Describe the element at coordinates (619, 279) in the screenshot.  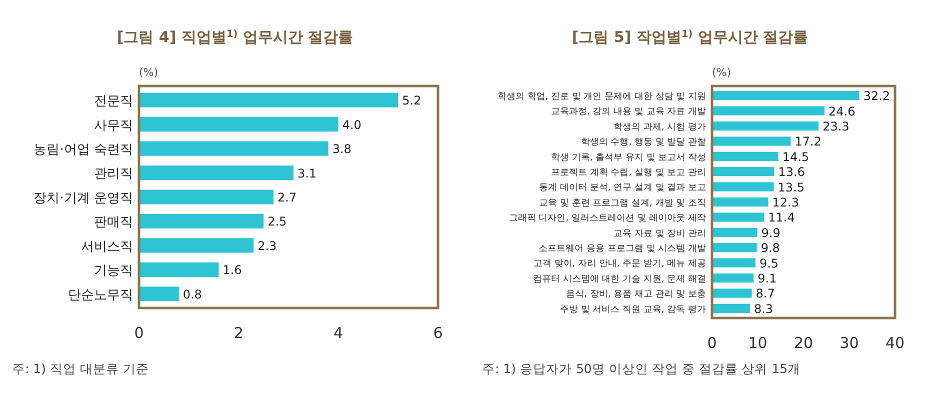
I see `y-tick-label: 컴퓨터 시스템에 대한 기술 지원, 문제 해결` at that location.